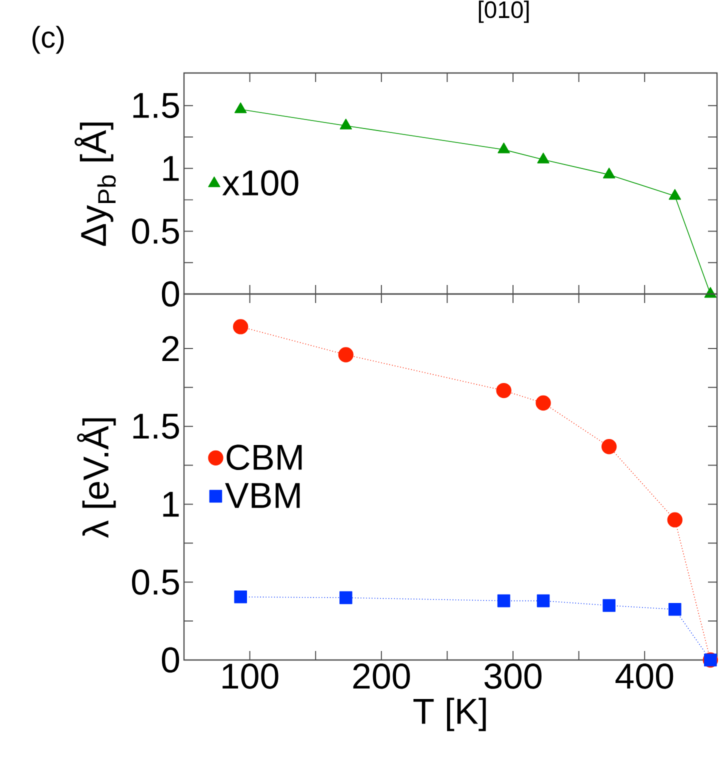 This screenshot has height=771, width=725. What do you see at coordinates (381, 676) in the screenshot?
I see `x-tick-label: 200` at bounding box center [381, 676].